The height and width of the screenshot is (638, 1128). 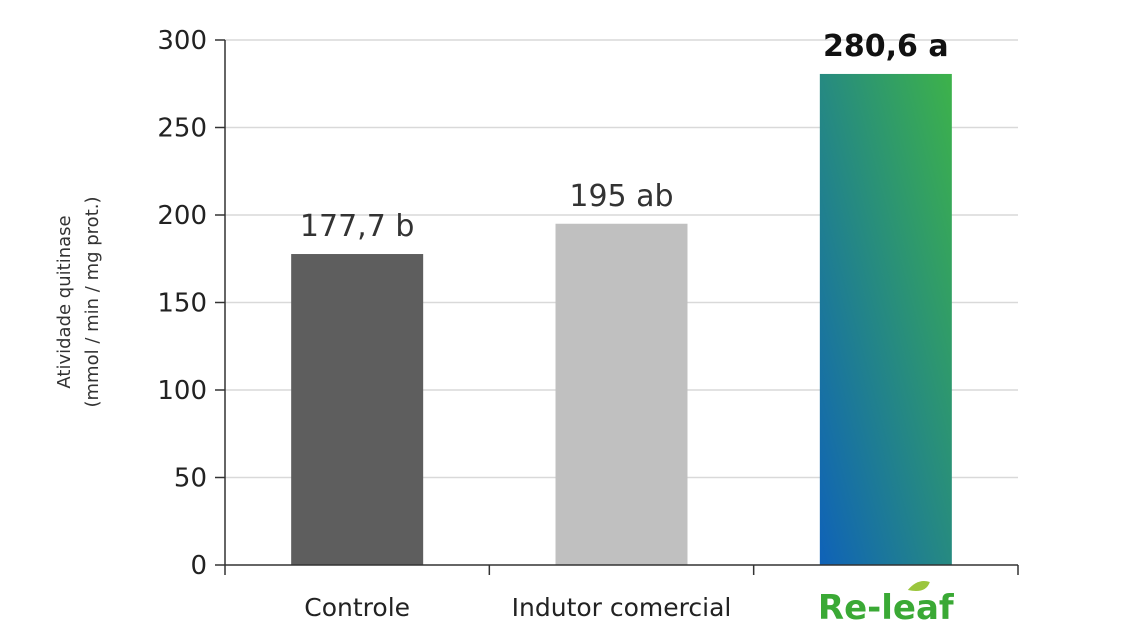 I want to click on y-tick-label: 100, so click(x=182, y=391).